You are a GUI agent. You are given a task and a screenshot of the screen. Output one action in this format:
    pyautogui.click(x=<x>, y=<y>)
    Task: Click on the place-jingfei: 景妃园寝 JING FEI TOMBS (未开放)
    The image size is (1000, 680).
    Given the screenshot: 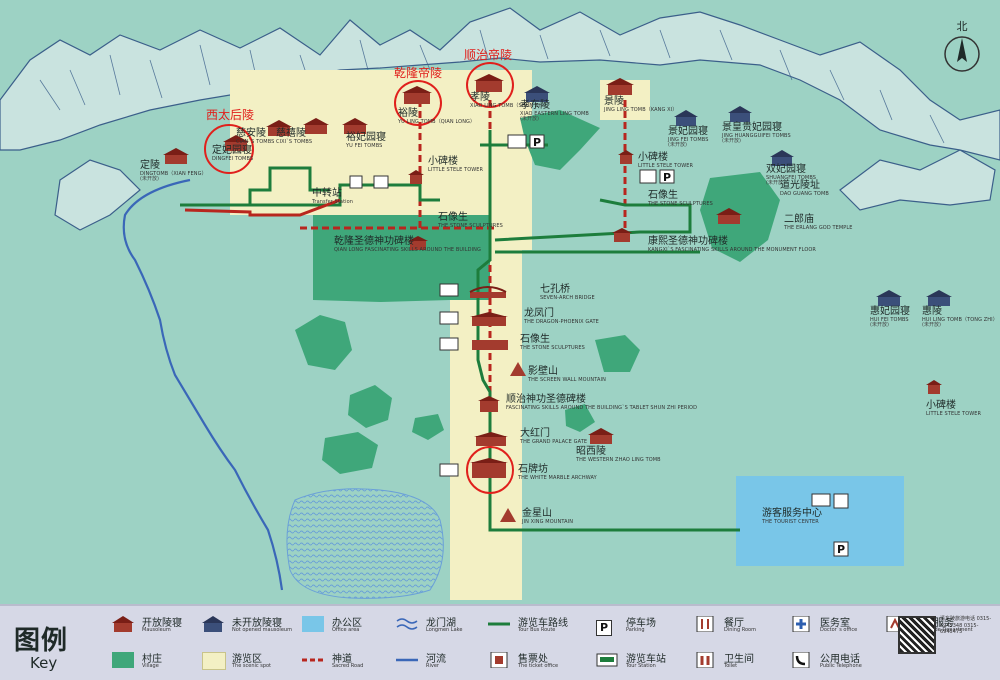 What is the action you would take?
    pyautogui.click(x=688, y=137)
    